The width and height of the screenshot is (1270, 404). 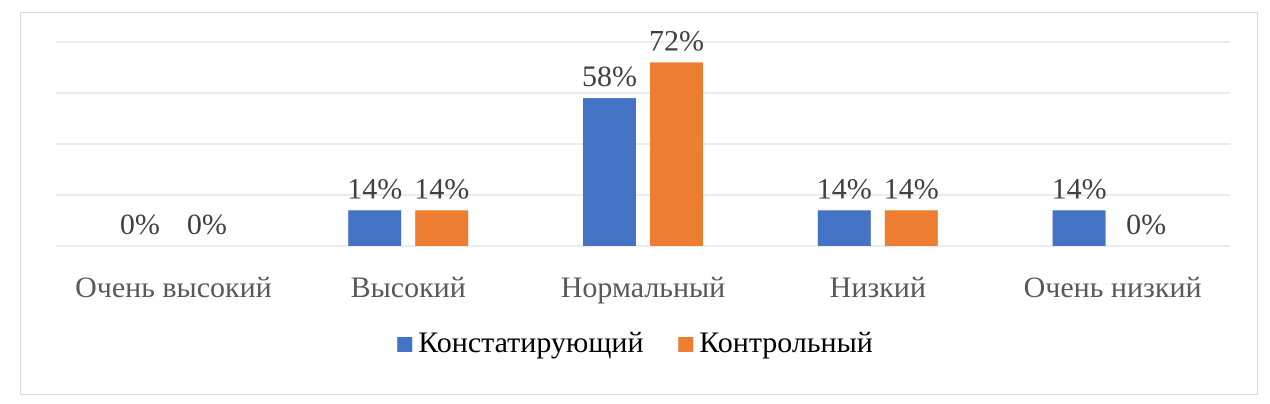 What do you see at coordinates (408, 287) in the screenshot?
I see `x-tick-label: Высокий` at bounding box center [408, 287].